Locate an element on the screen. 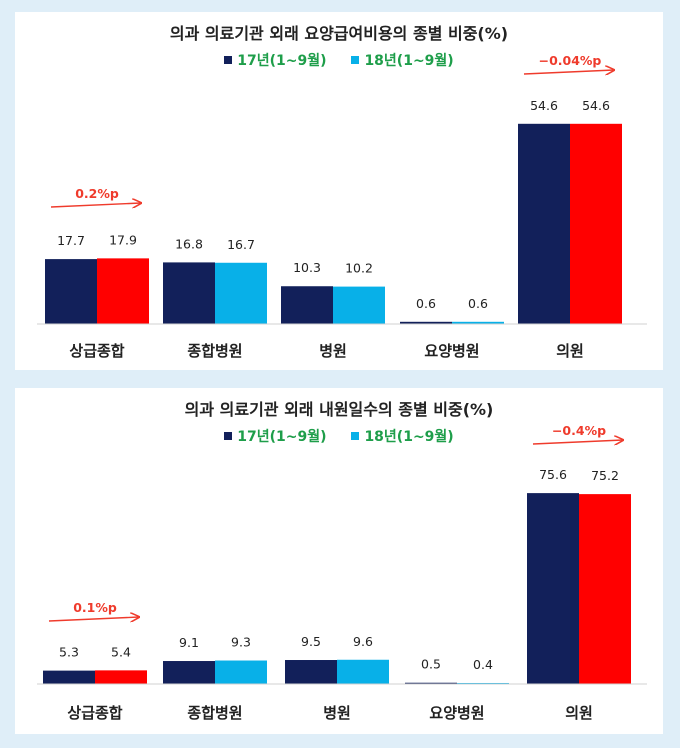 The image size is (680, 748). data-label: 9.6 is located at coordinates (363, 641).